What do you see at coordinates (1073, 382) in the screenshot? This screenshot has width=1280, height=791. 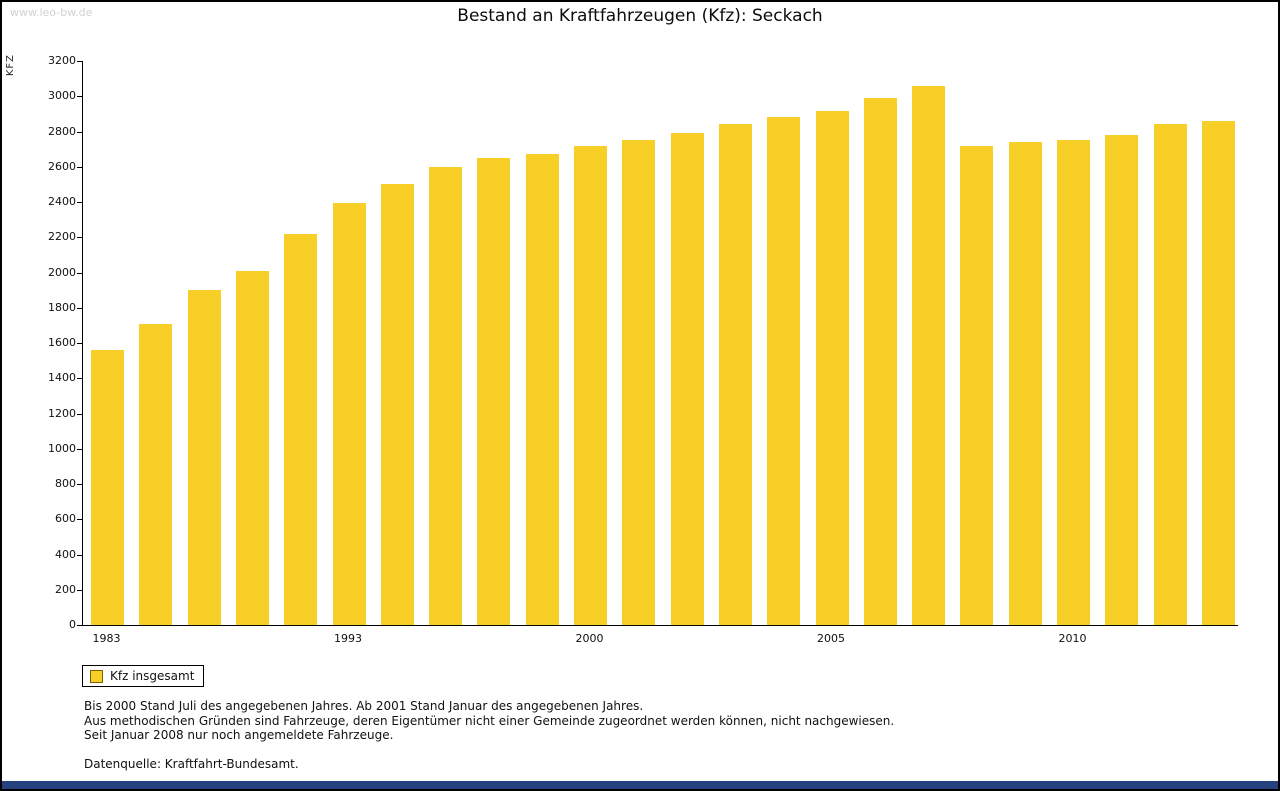 I see `bar-2010` at bounding box center [1073, 382].